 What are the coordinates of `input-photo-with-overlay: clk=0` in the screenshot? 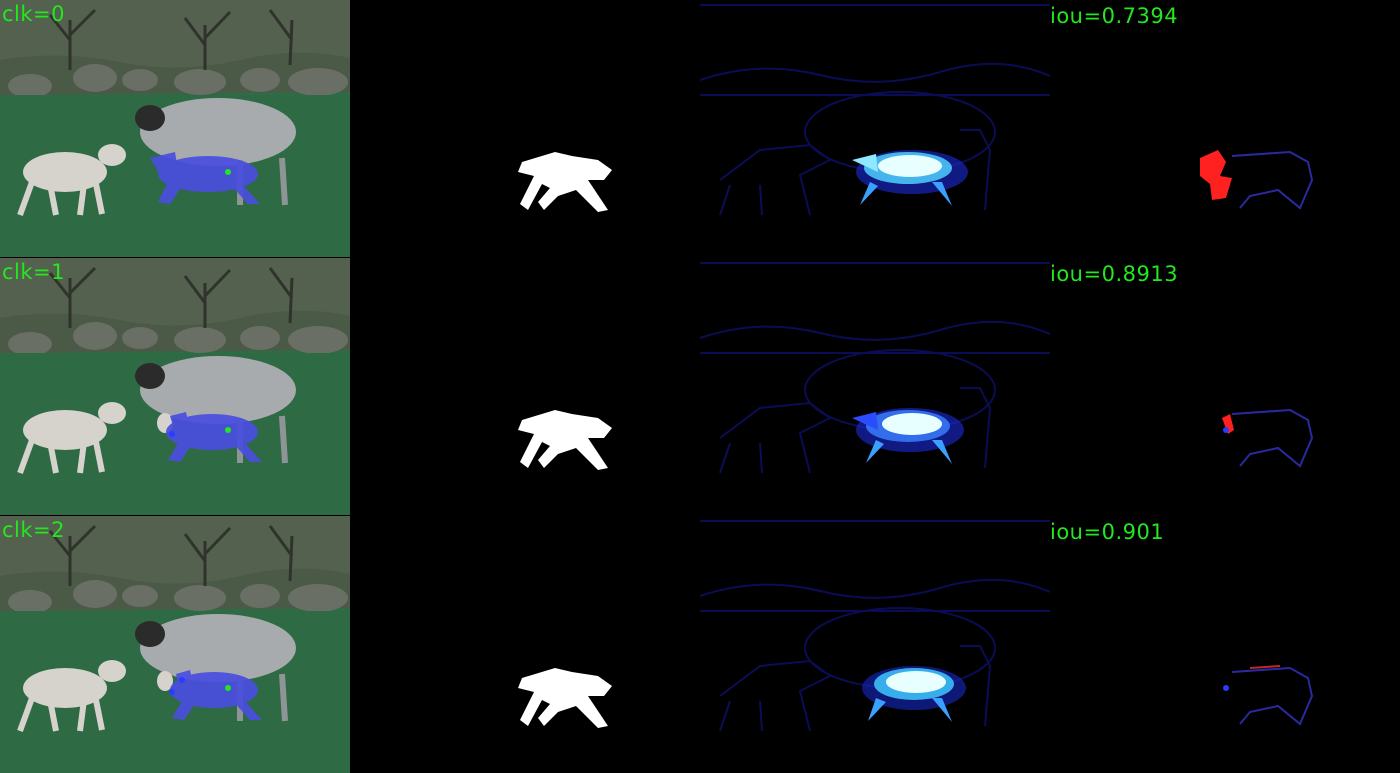 It's located at (175, 128).